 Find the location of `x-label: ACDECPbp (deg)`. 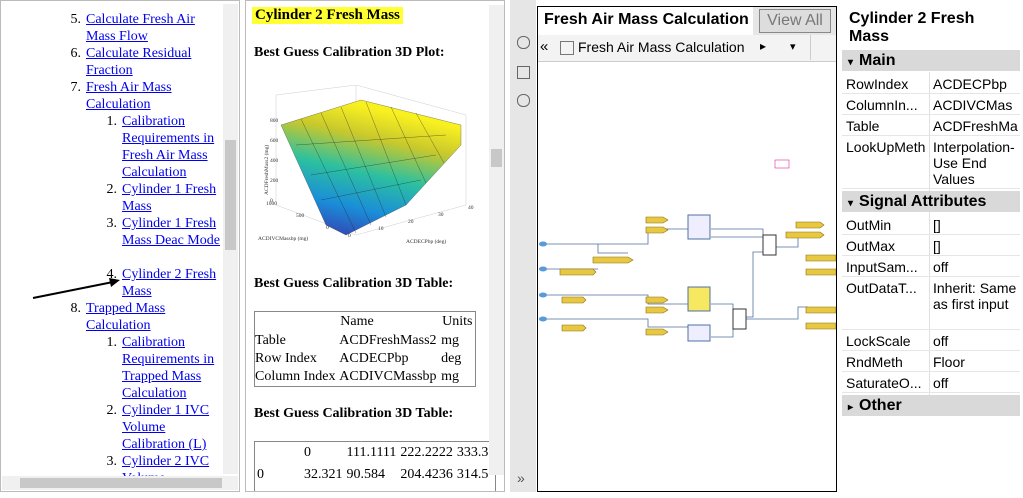

x-label: ACDECPbp (deg) is located at coordinates (426, 241).